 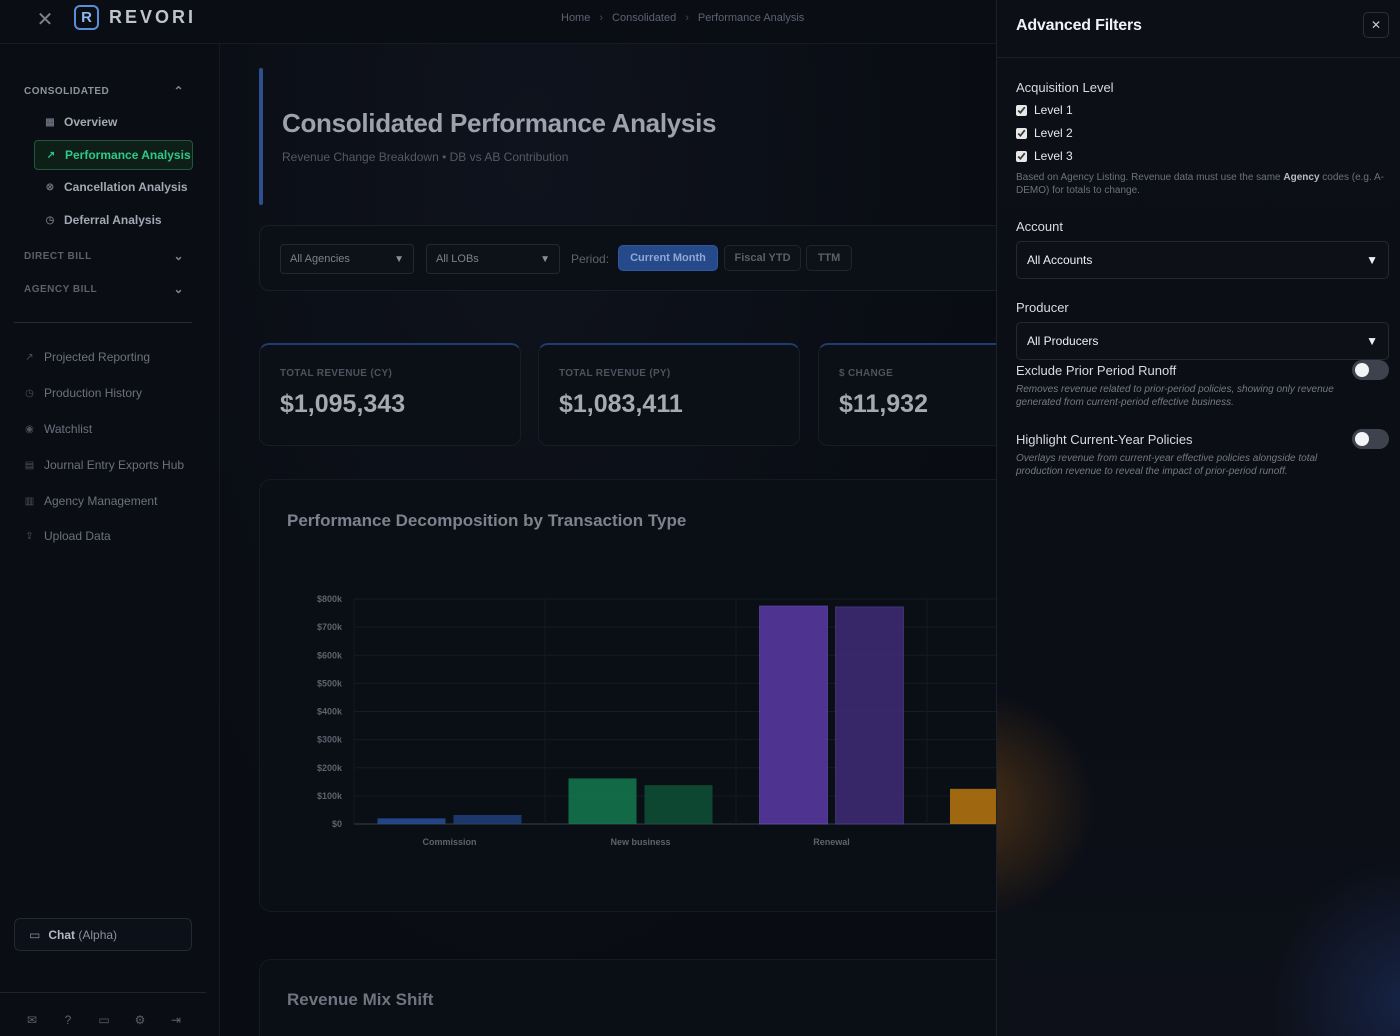 I want to click on background-glow, so click(x=1047, y=805).